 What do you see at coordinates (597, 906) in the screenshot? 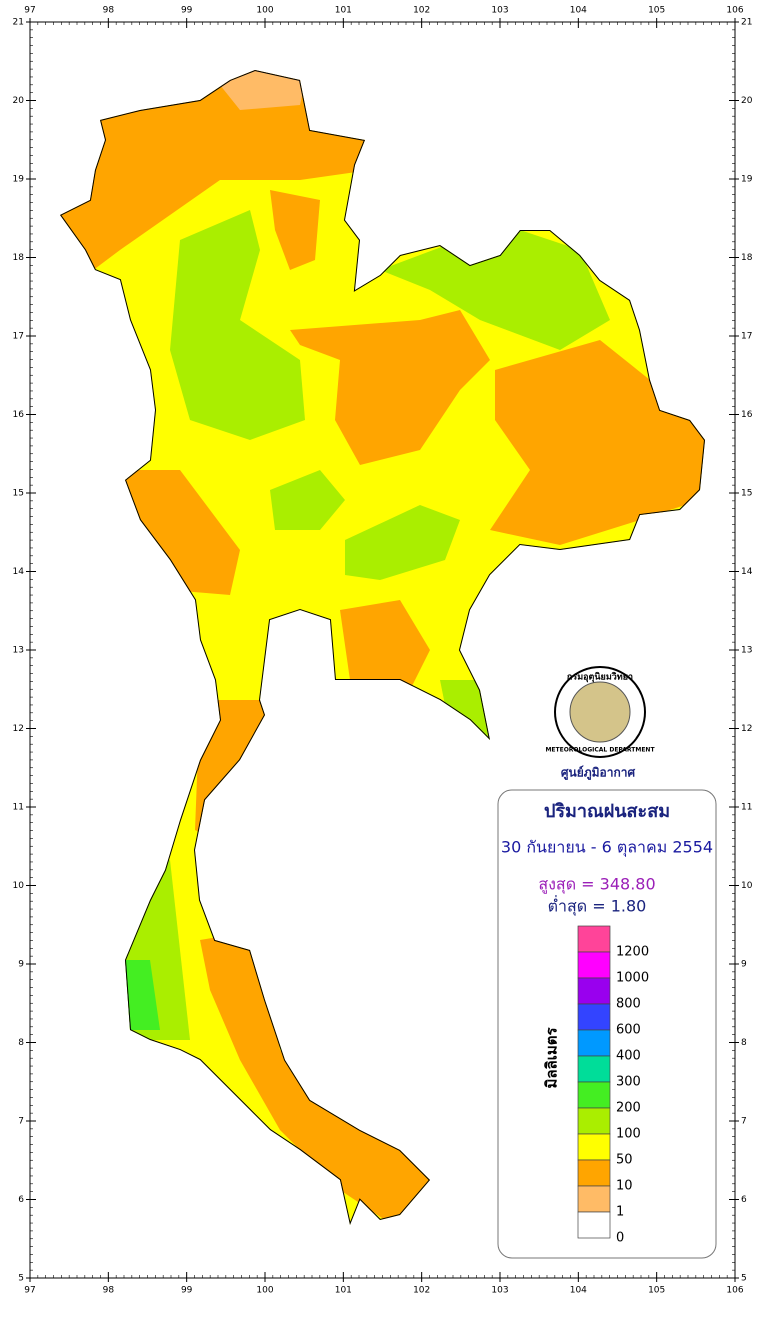
I see `legend-min: ต่ำสุด = 1.80` at bounding box center [597, 906].